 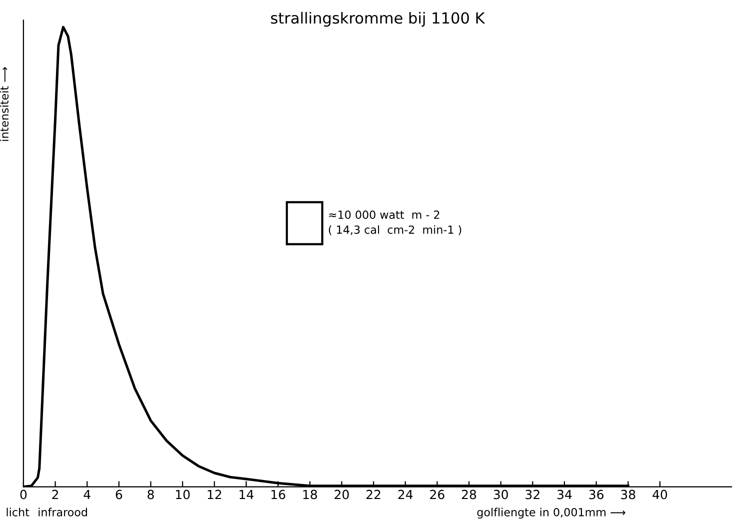 I want to click on chart-title: strallingskromme bij 1100 K, so click(x=378, y=19).